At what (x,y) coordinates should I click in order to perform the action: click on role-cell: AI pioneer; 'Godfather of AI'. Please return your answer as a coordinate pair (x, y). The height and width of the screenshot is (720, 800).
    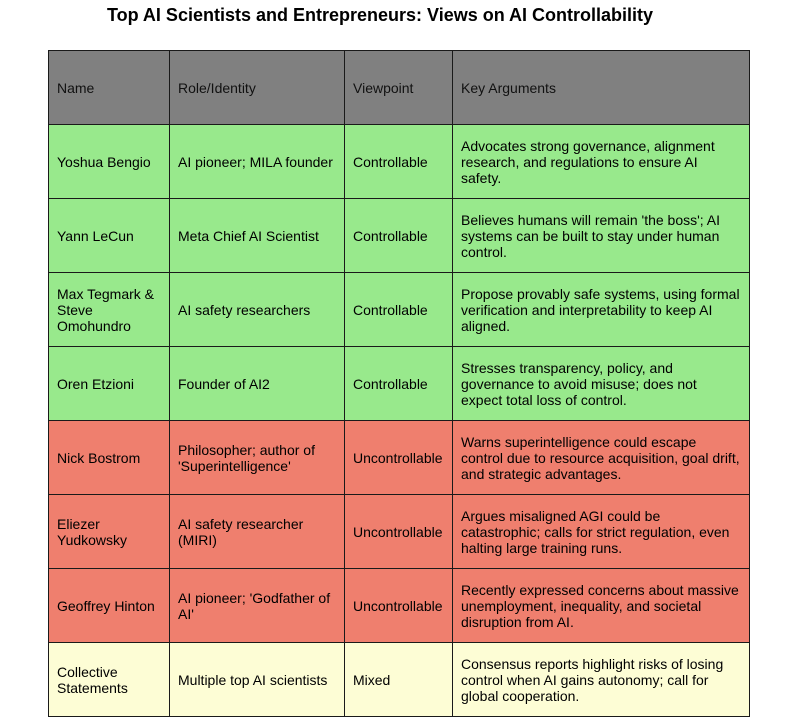
    Looking at the image, I should click on (257, 605).